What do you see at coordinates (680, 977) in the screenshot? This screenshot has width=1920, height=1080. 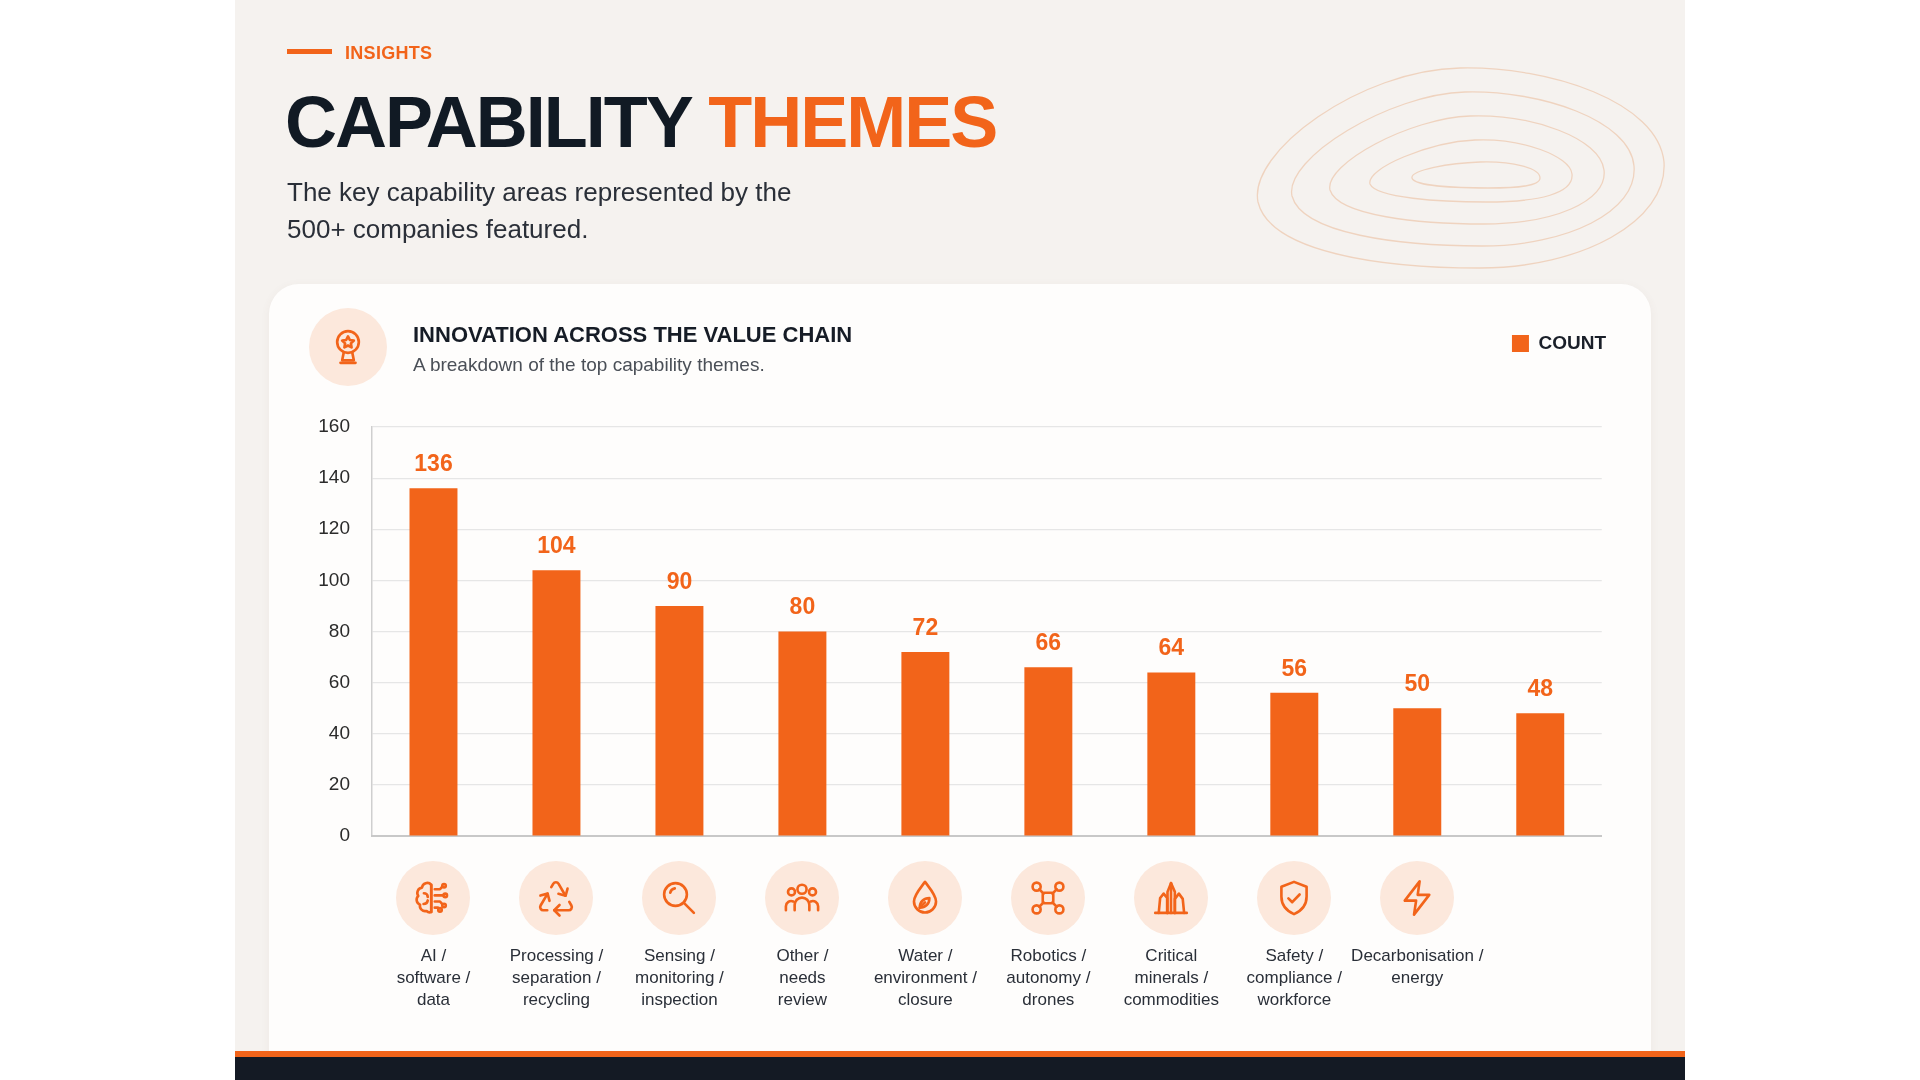 I see `x-tick-label: Sensing / monitoring / inspection` at bounding box center [680, 977].